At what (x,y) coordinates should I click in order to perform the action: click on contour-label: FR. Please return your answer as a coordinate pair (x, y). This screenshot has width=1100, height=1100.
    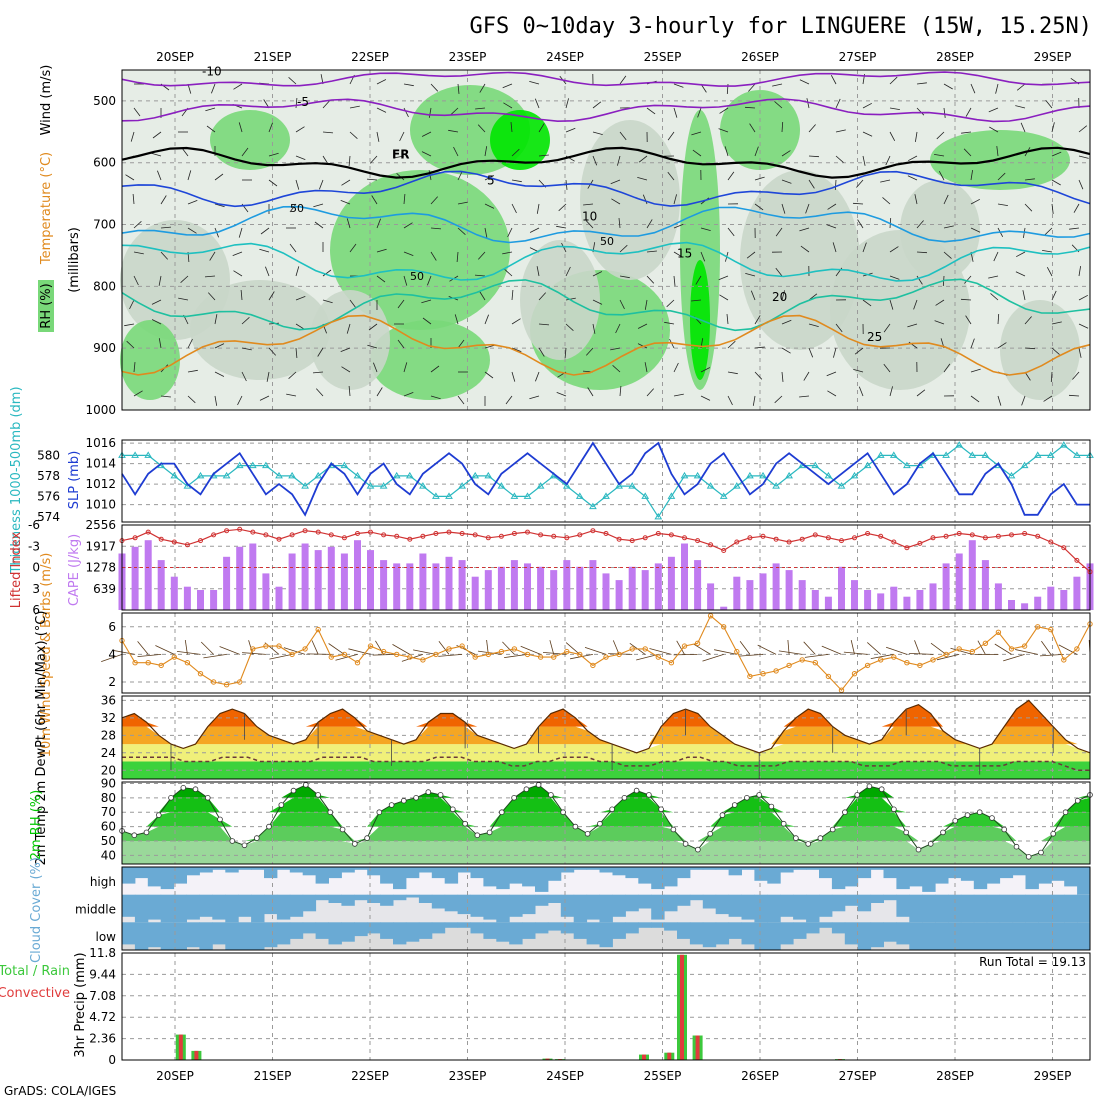
    Looking at the image, I should click on (400, 155).